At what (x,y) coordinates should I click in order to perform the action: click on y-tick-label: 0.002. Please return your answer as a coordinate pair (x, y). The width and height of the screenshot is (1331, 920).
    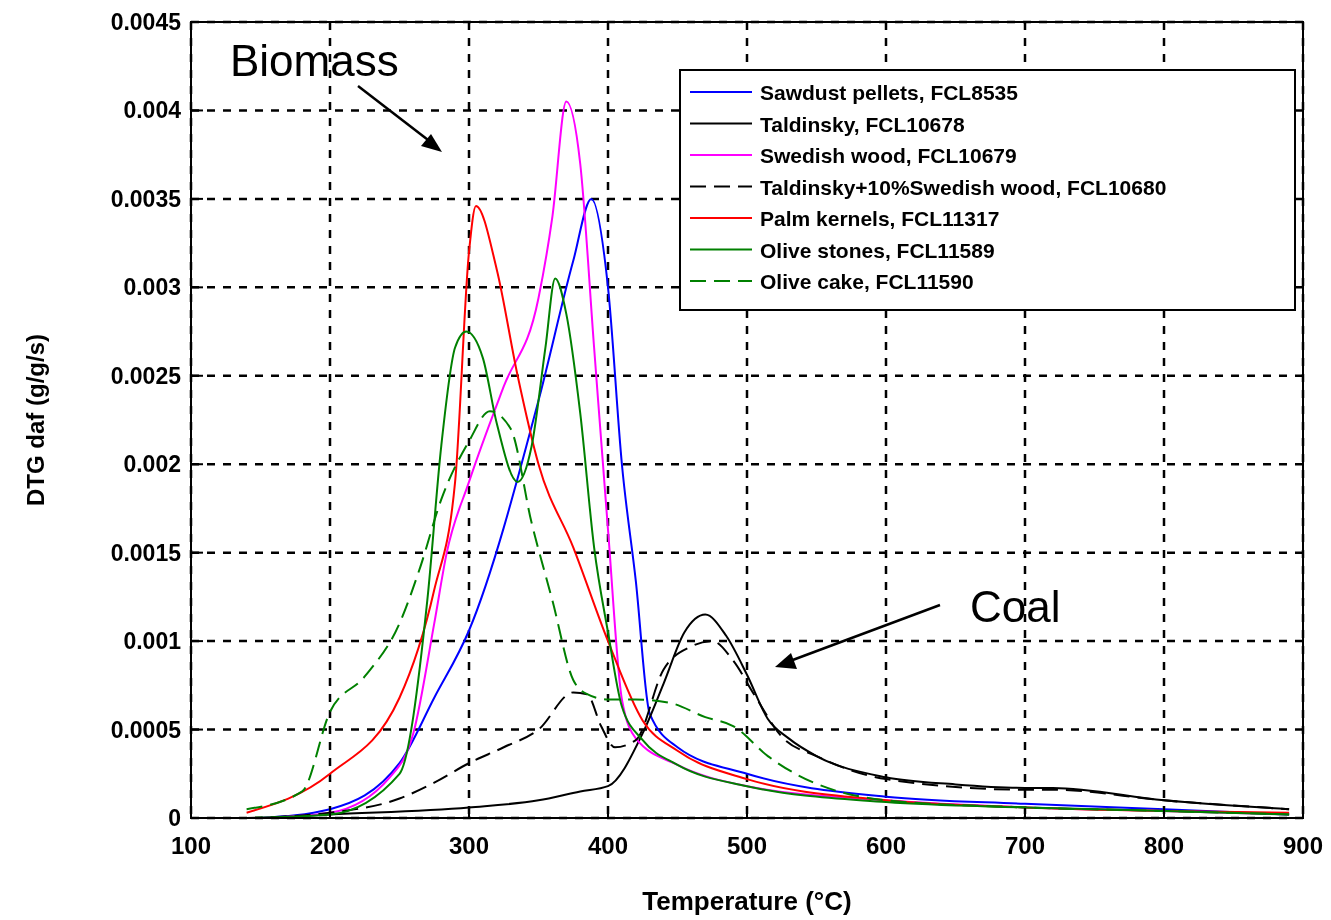
    Looking at the image, I should click on (152, 464).